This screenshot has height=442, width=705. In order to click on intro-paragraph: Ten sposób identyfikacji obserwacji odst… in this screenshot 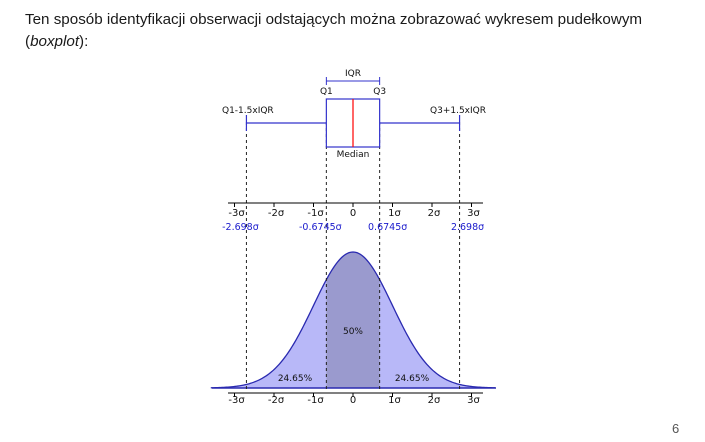, I will do `click(355, 31)`.